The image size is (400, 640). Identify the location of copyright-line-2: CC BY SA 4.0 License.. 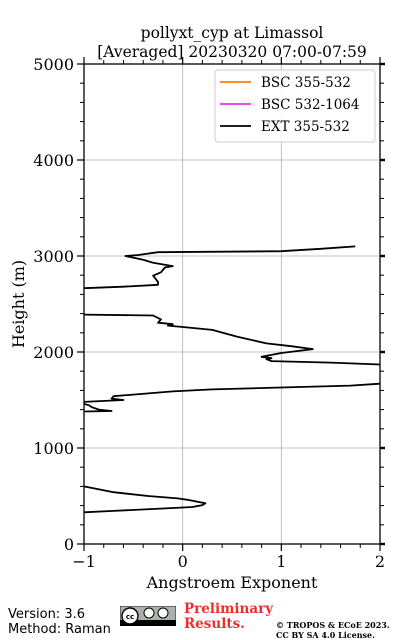
(325, 635).